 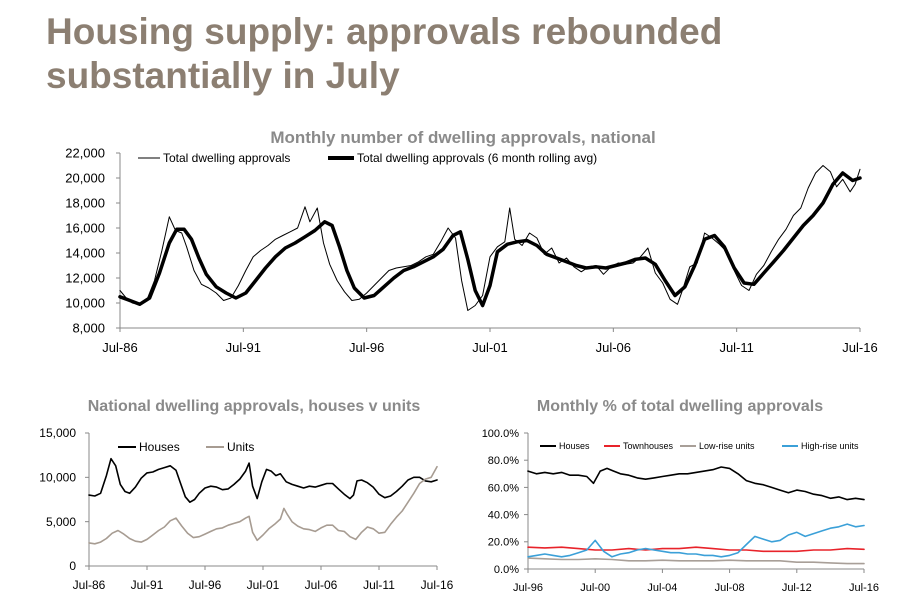 I want to click on chart-3-series-3-line, so click(x=696, y=561).